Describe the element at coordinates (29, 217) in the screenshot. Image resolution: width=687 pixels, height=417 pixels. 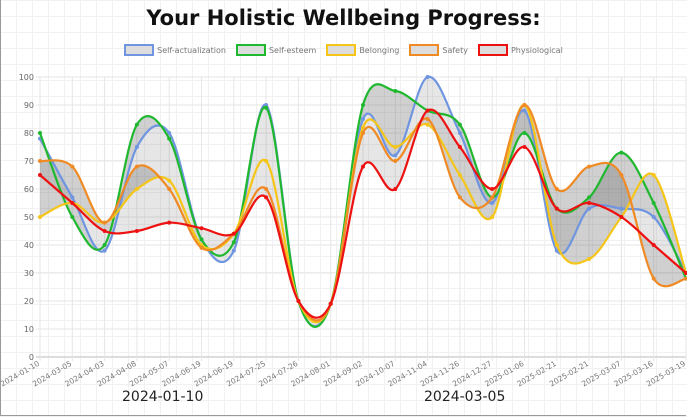
I see `y-tick-label: 50` at that location.